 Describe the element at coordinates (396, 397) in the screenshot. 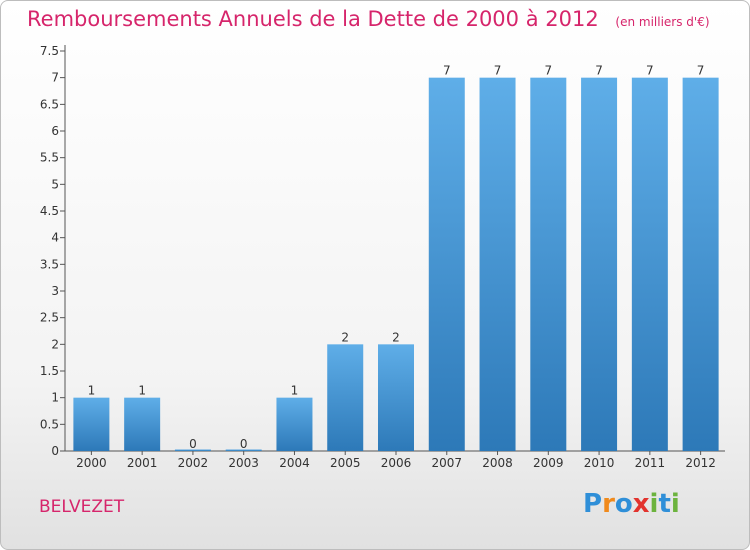

I see `bar-2006` at that location.